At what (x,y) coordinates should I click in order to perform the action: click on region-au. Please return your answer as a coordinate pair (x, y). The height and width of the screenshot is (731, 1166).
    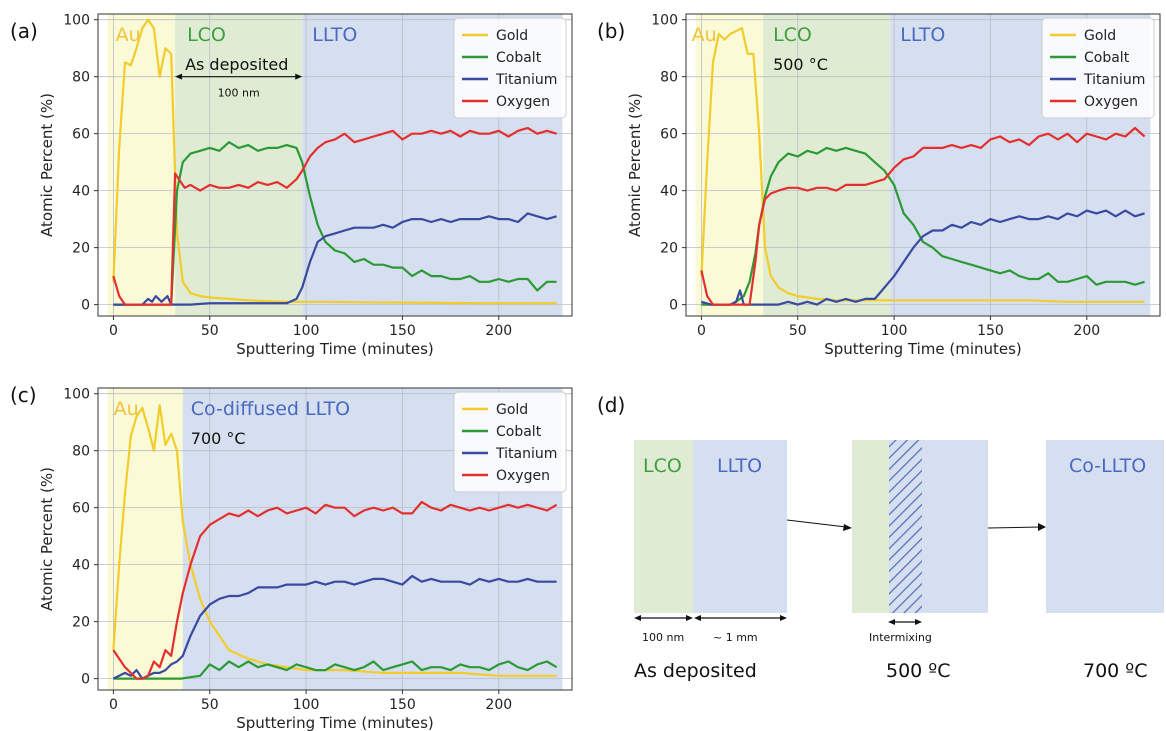
    Looking at the image, I should click on (145, 539).